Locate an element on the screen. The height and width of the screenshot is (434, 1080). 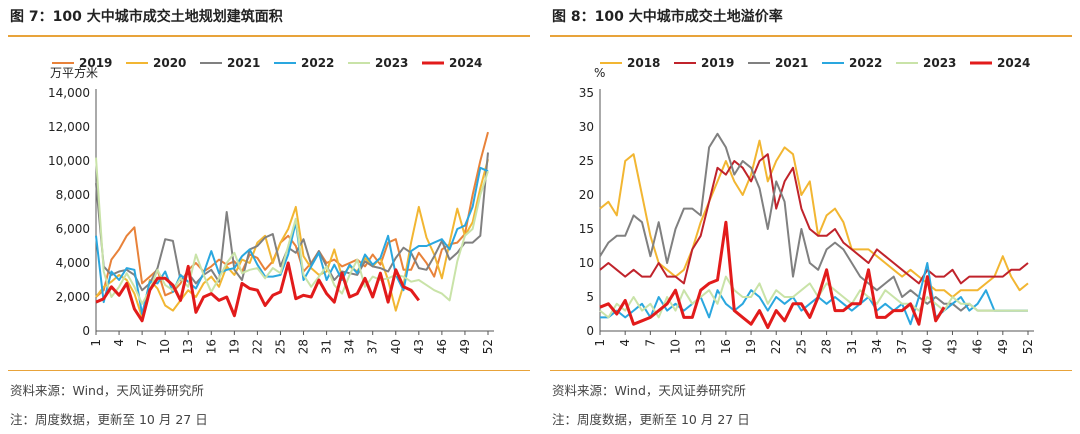
chart-title: 图 7：100 大中城市成交土地规划建筑面积 is located at coordinates (146, 17).